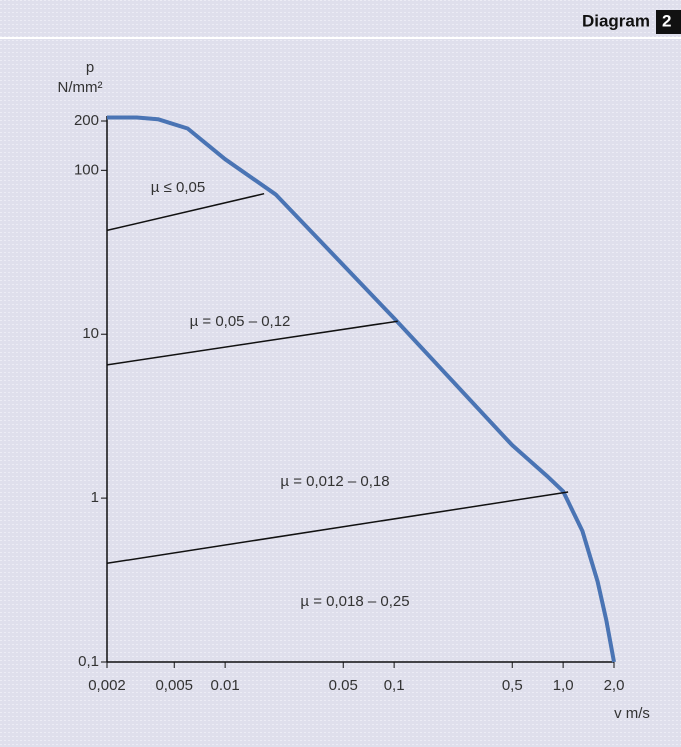  What do you see at coordinates (90, 333) in the screenshot?
I see `y-tick-label: 10` at bounding box center [90, 333].